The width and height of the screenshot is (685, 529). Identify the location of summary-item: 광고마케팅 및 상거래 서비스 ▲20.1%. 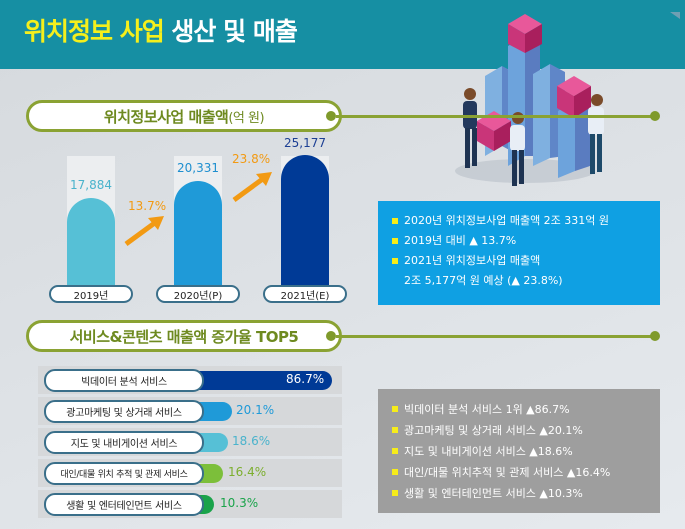
(519, 430).